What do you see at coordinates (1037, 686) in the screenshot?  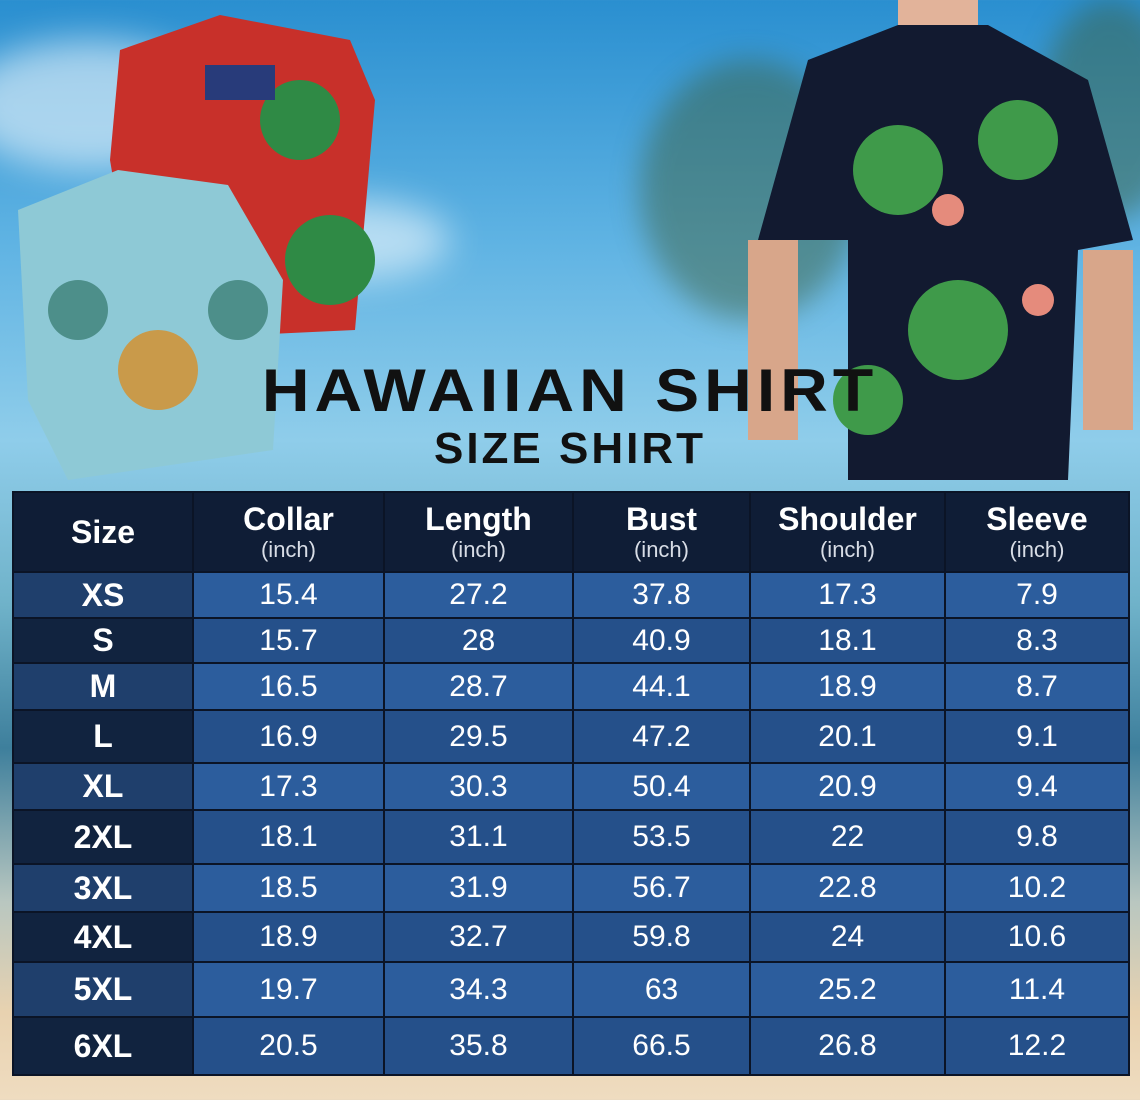 I see `value-cell: 8.7` at bounding box center [1037, 686].